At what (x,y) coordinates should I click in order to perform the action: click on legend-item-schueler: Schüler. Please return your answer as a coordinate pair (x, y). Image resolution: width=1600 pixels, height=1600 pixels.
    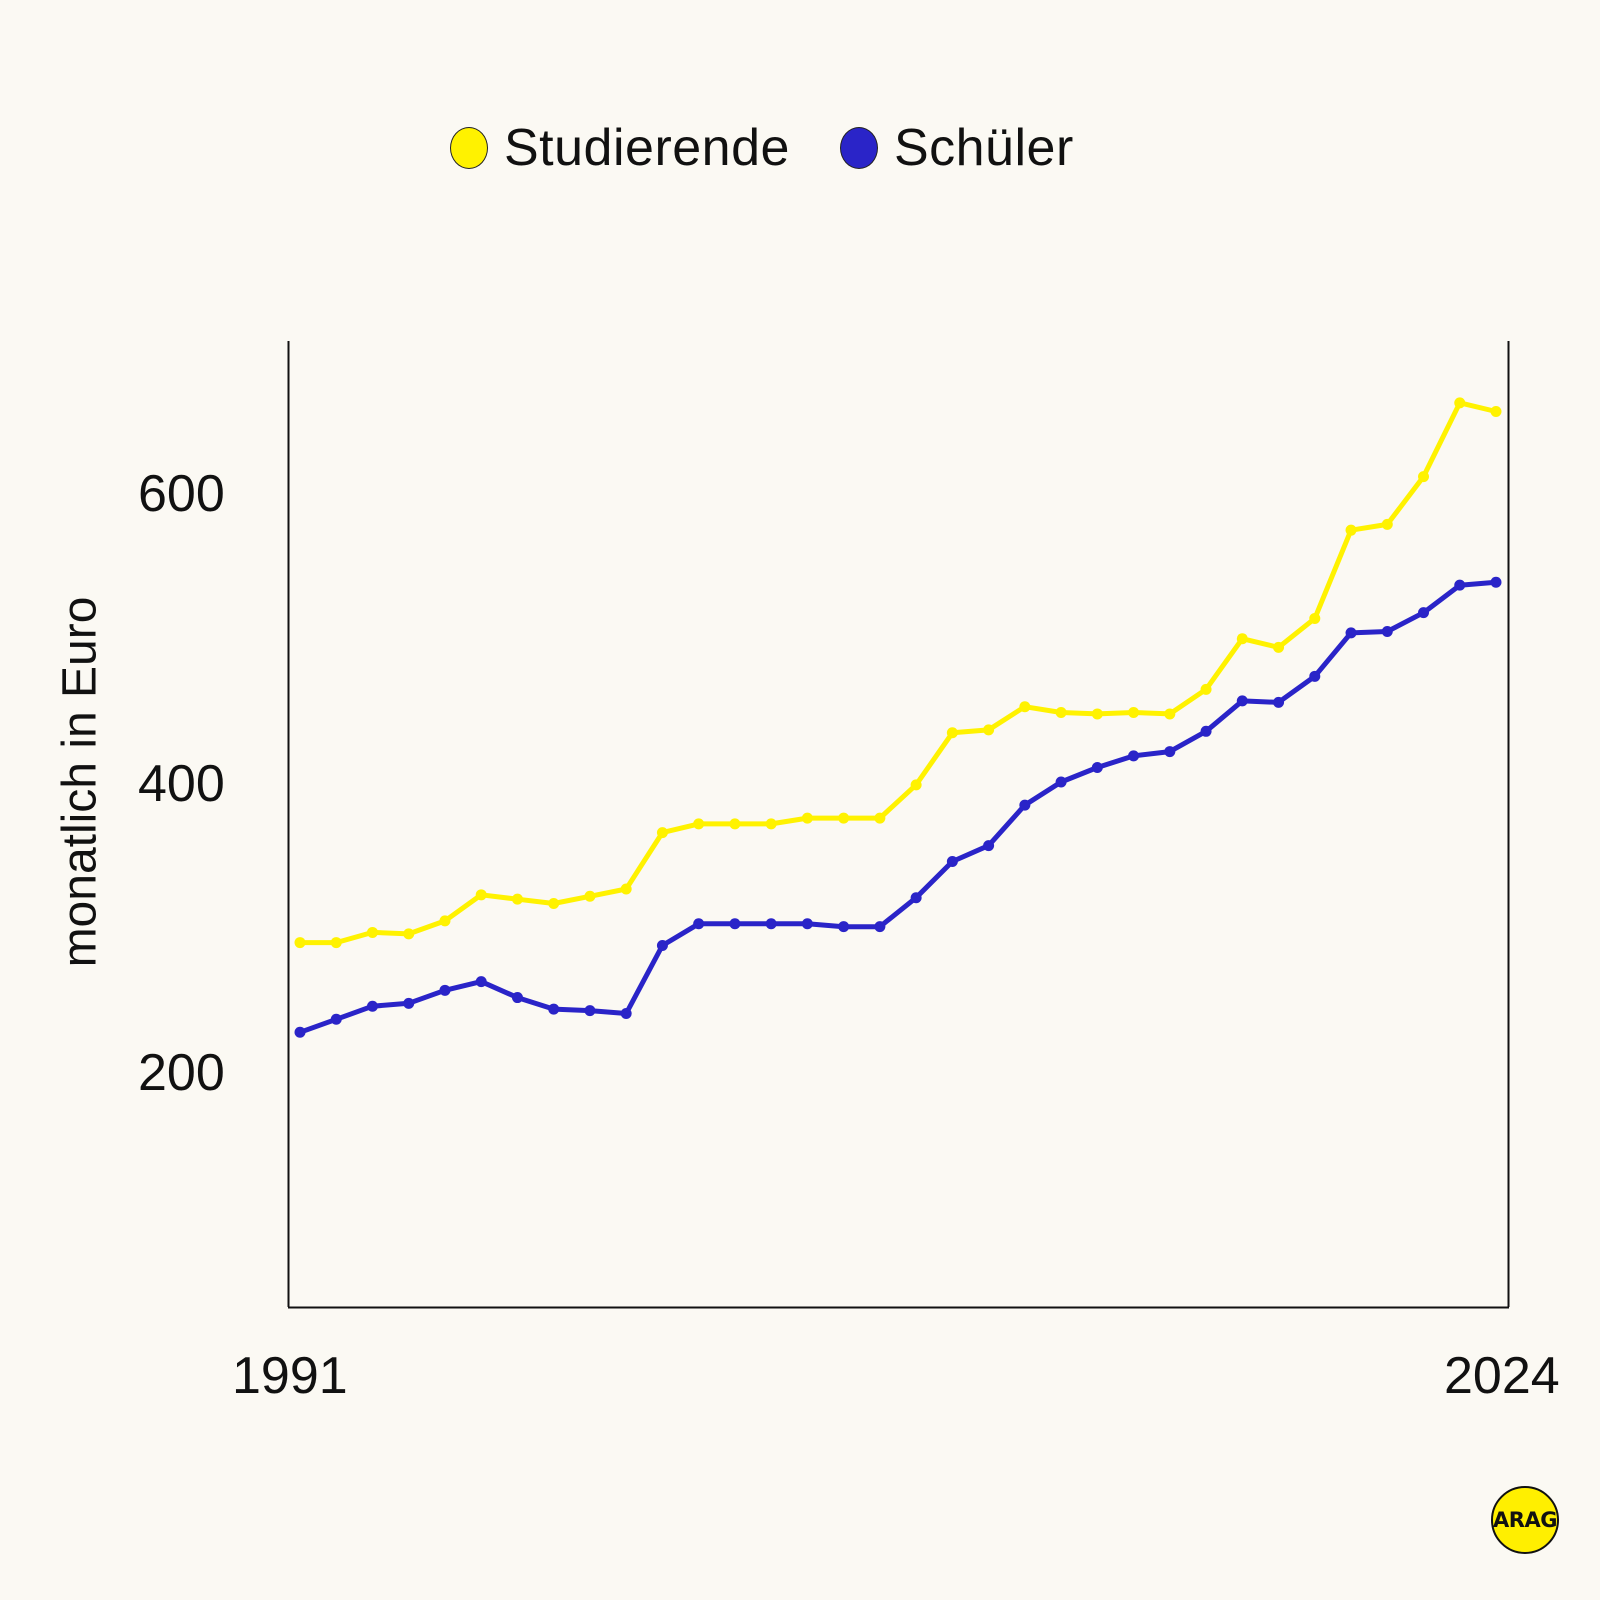
    Looking at the image, I should click on (956, 148).